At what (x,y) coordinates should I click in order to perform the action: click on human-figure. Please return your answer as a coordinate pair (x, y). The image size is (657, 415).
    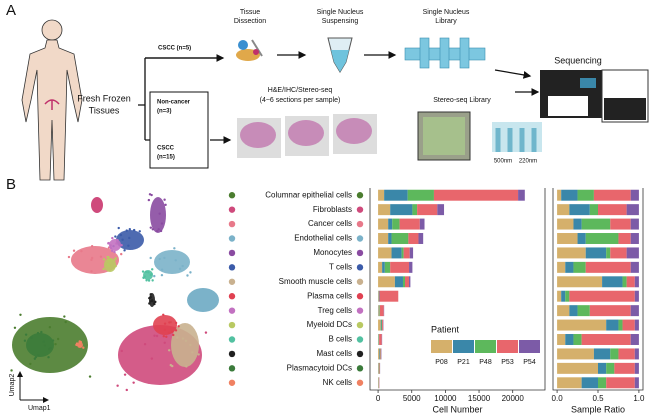
    Looking at the image, I should click on (52, 100).